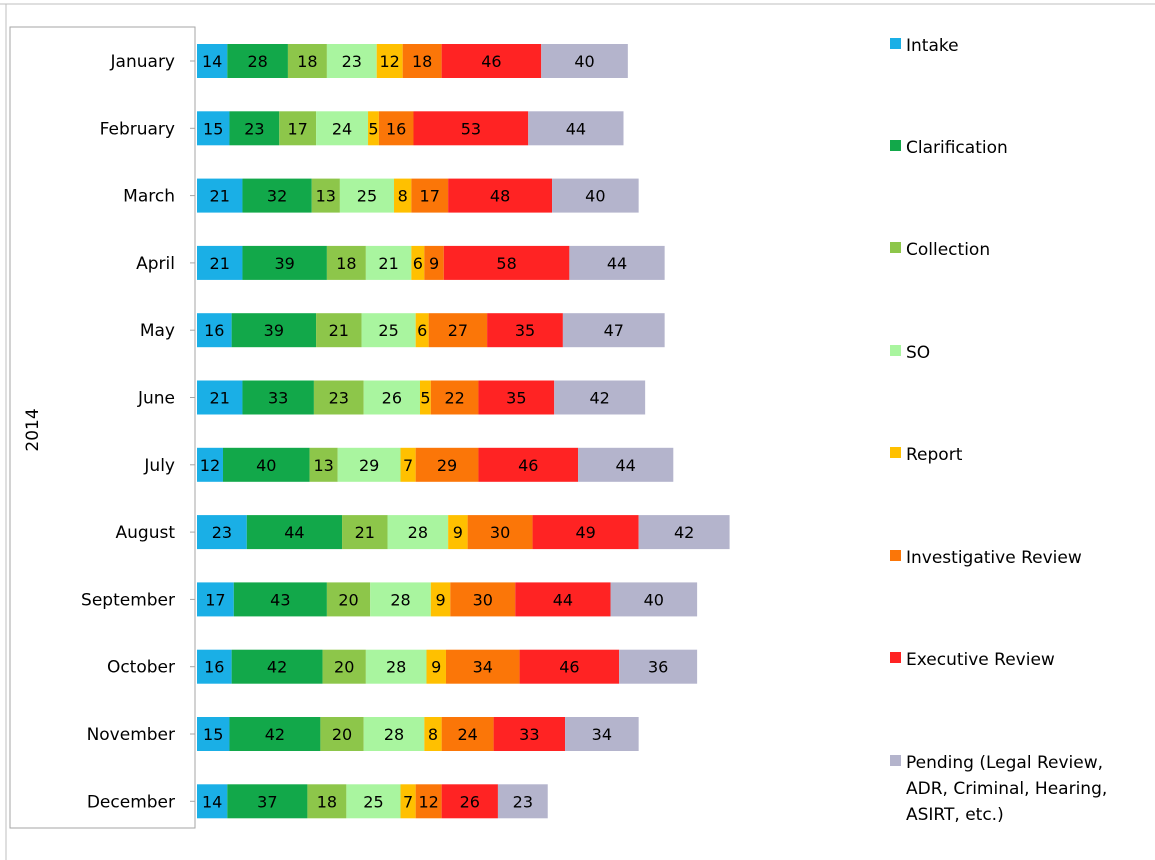  I want to click on data-label: 37, so click(267, 801).